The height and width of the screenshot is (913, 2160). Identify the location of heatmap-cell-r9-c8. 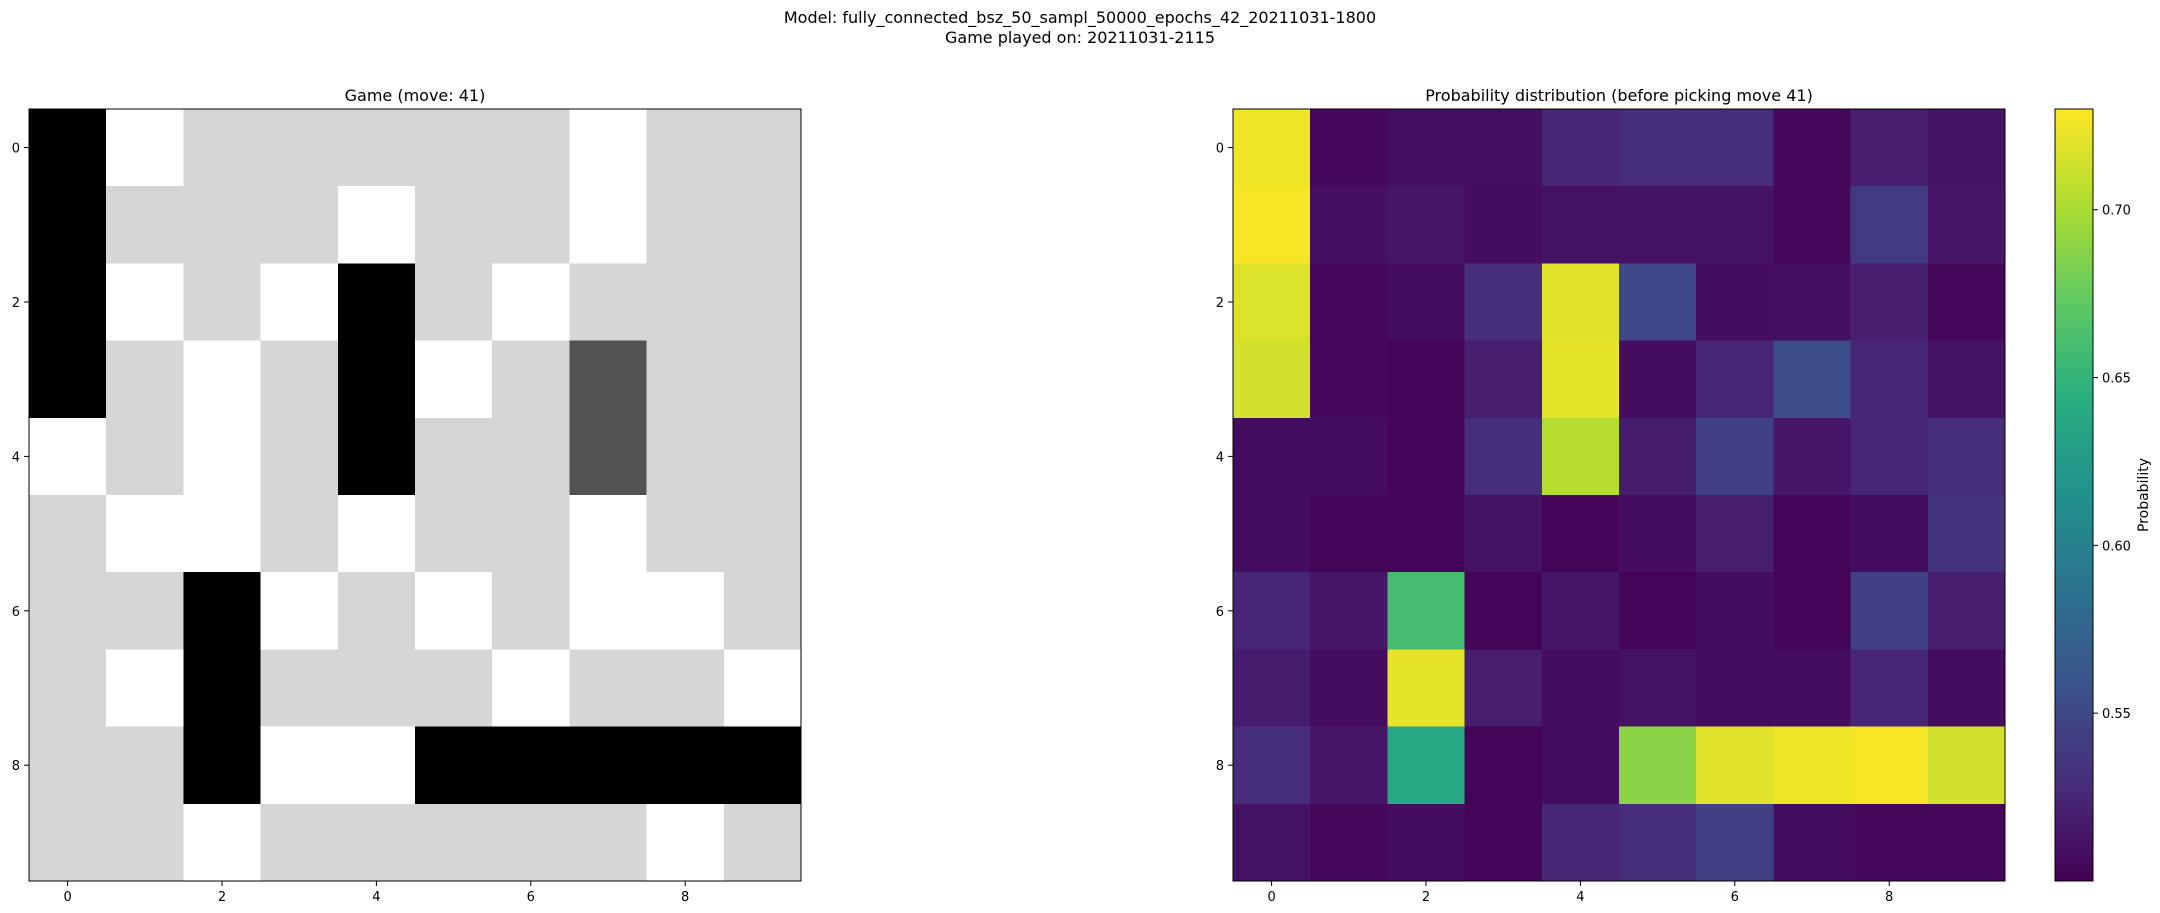
(685, 842).